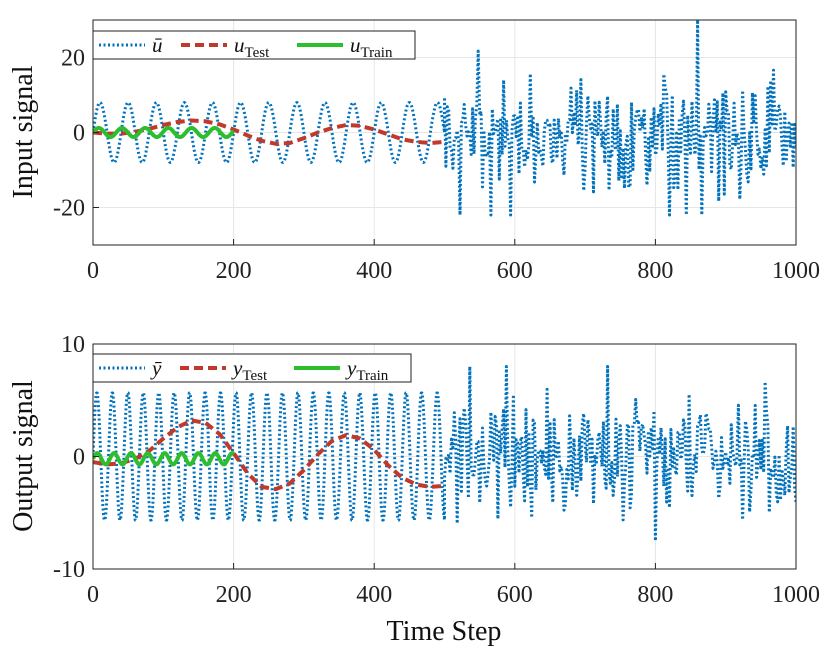  I want to click on series-line-u-test, so click(269, 132).